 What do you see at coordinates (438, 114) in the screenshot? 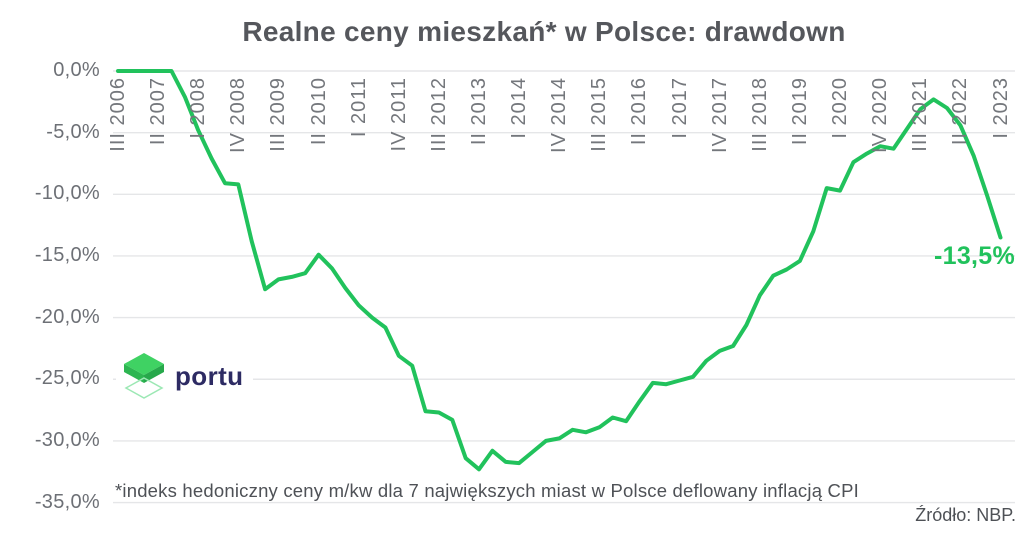
I see `x-axis-label: III 2012` at bounding box center [438, 114].